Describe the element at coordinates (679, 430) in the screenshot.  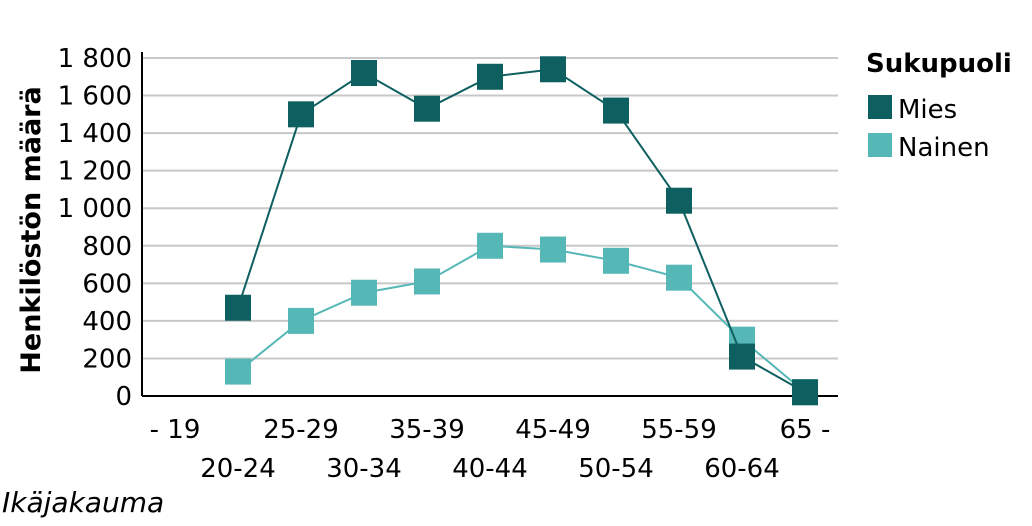
I see `x-tick-label: 55-59` at that location.